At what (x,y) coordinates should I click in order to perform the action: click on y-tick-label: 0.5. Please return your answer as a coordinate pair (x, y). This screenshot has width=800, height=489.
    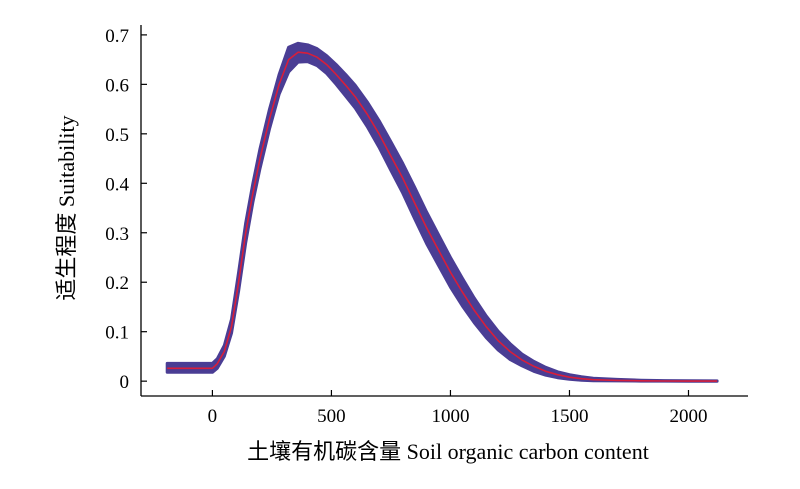
    Looking at the image, I should click on (117, 135).